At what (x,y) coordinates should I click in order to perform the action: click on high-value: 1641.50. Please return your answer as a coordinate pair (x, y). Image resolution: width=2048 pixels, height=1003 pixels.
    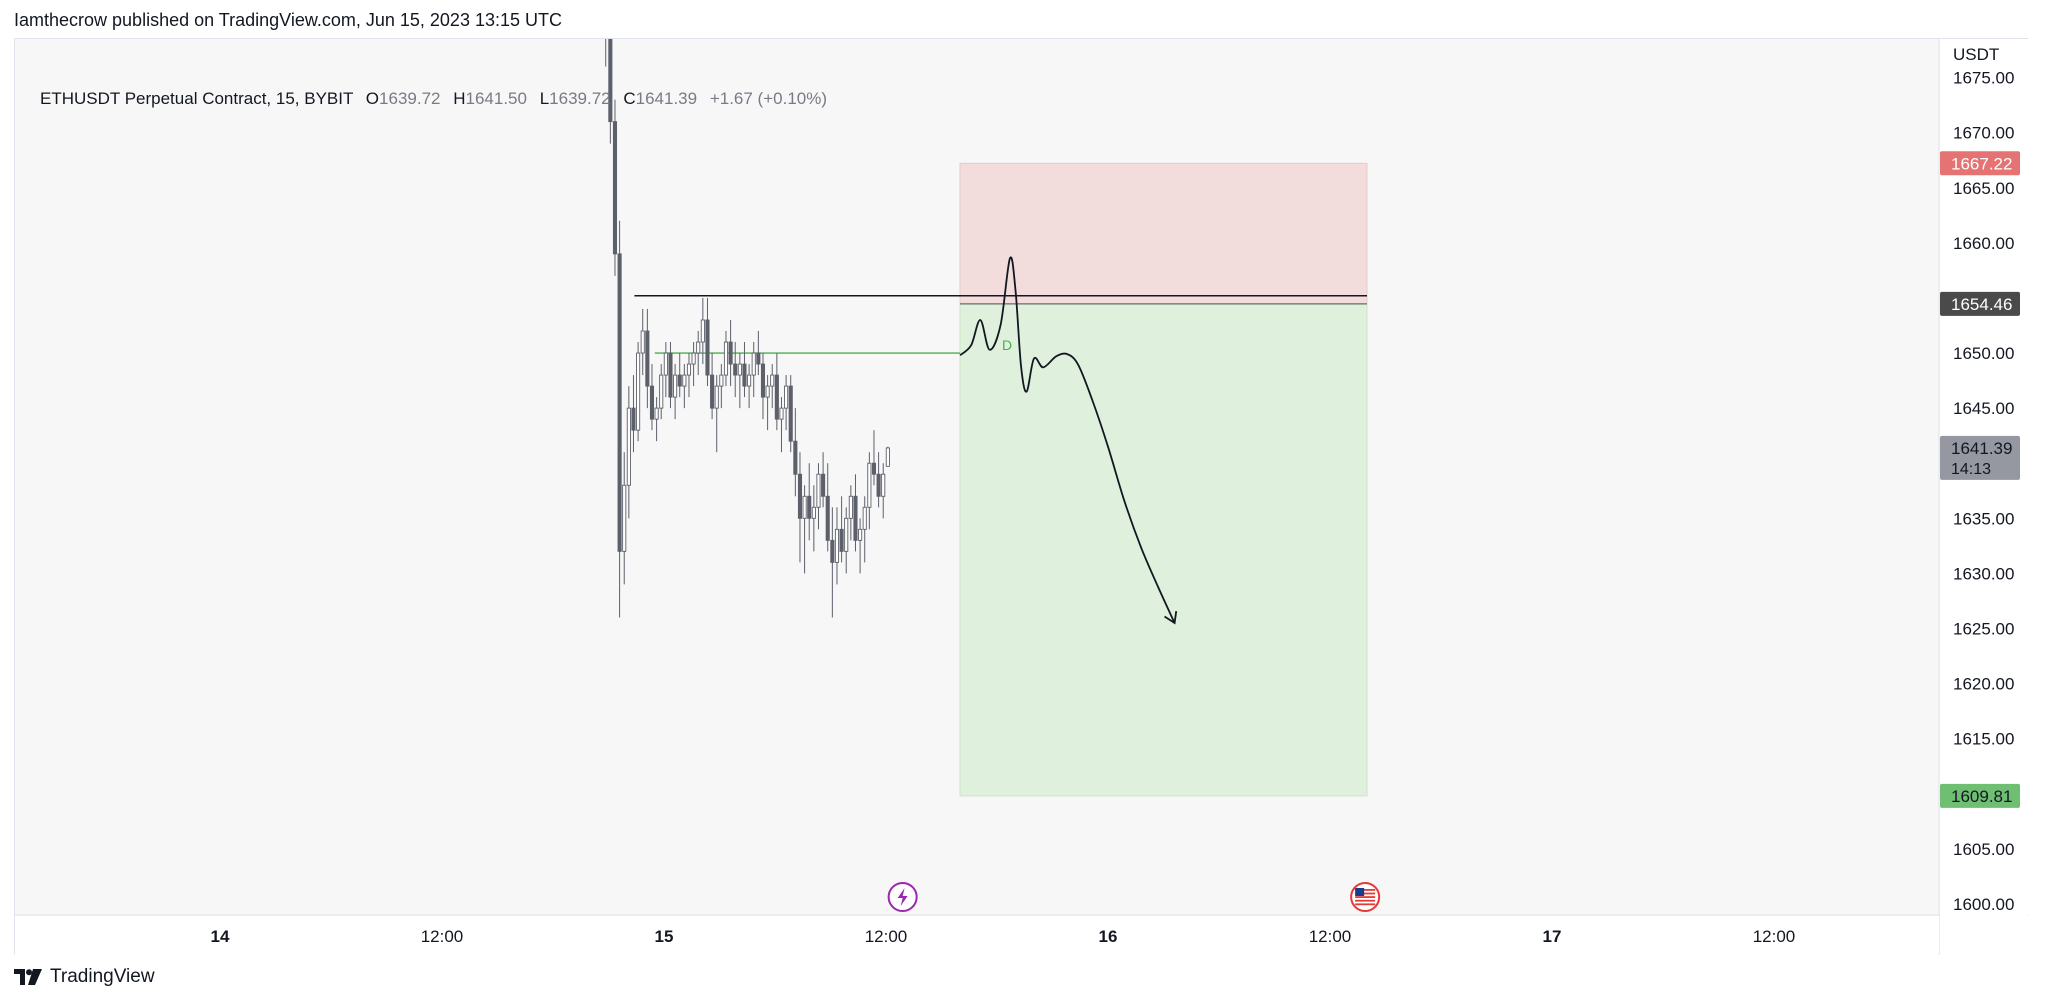
    Looking at the image, I should click on (496, 98).